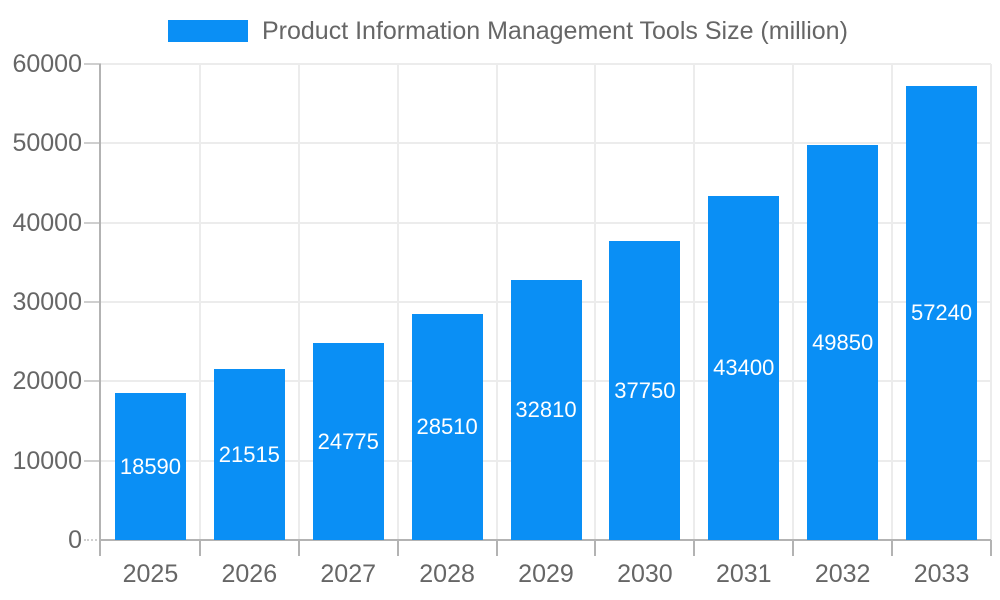 Image resolution: width=1000 pixels, height=600 pixels. What do you see at coordinates (47, 64) in the screenshot?
I see `y-tick-label: 60000` at bounding box center [47, 64].